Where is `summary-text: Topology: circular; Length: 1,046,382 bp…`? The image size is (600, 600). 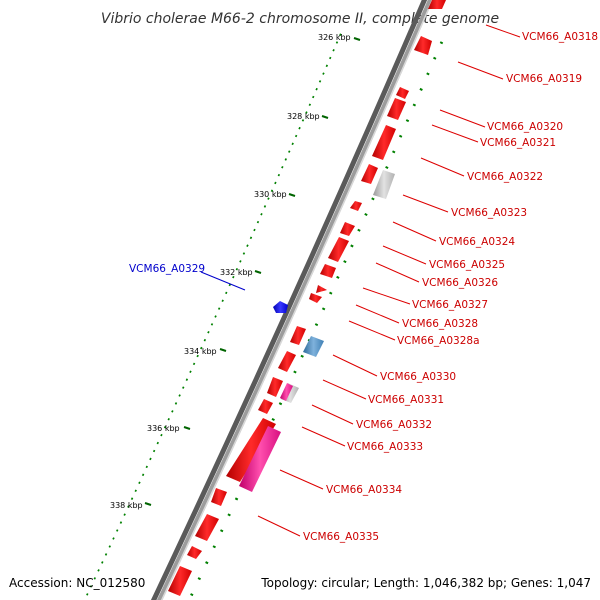
summary-text: Topology: circular; Length: 1,046,382 bp… is located at coordinates (425, 583).